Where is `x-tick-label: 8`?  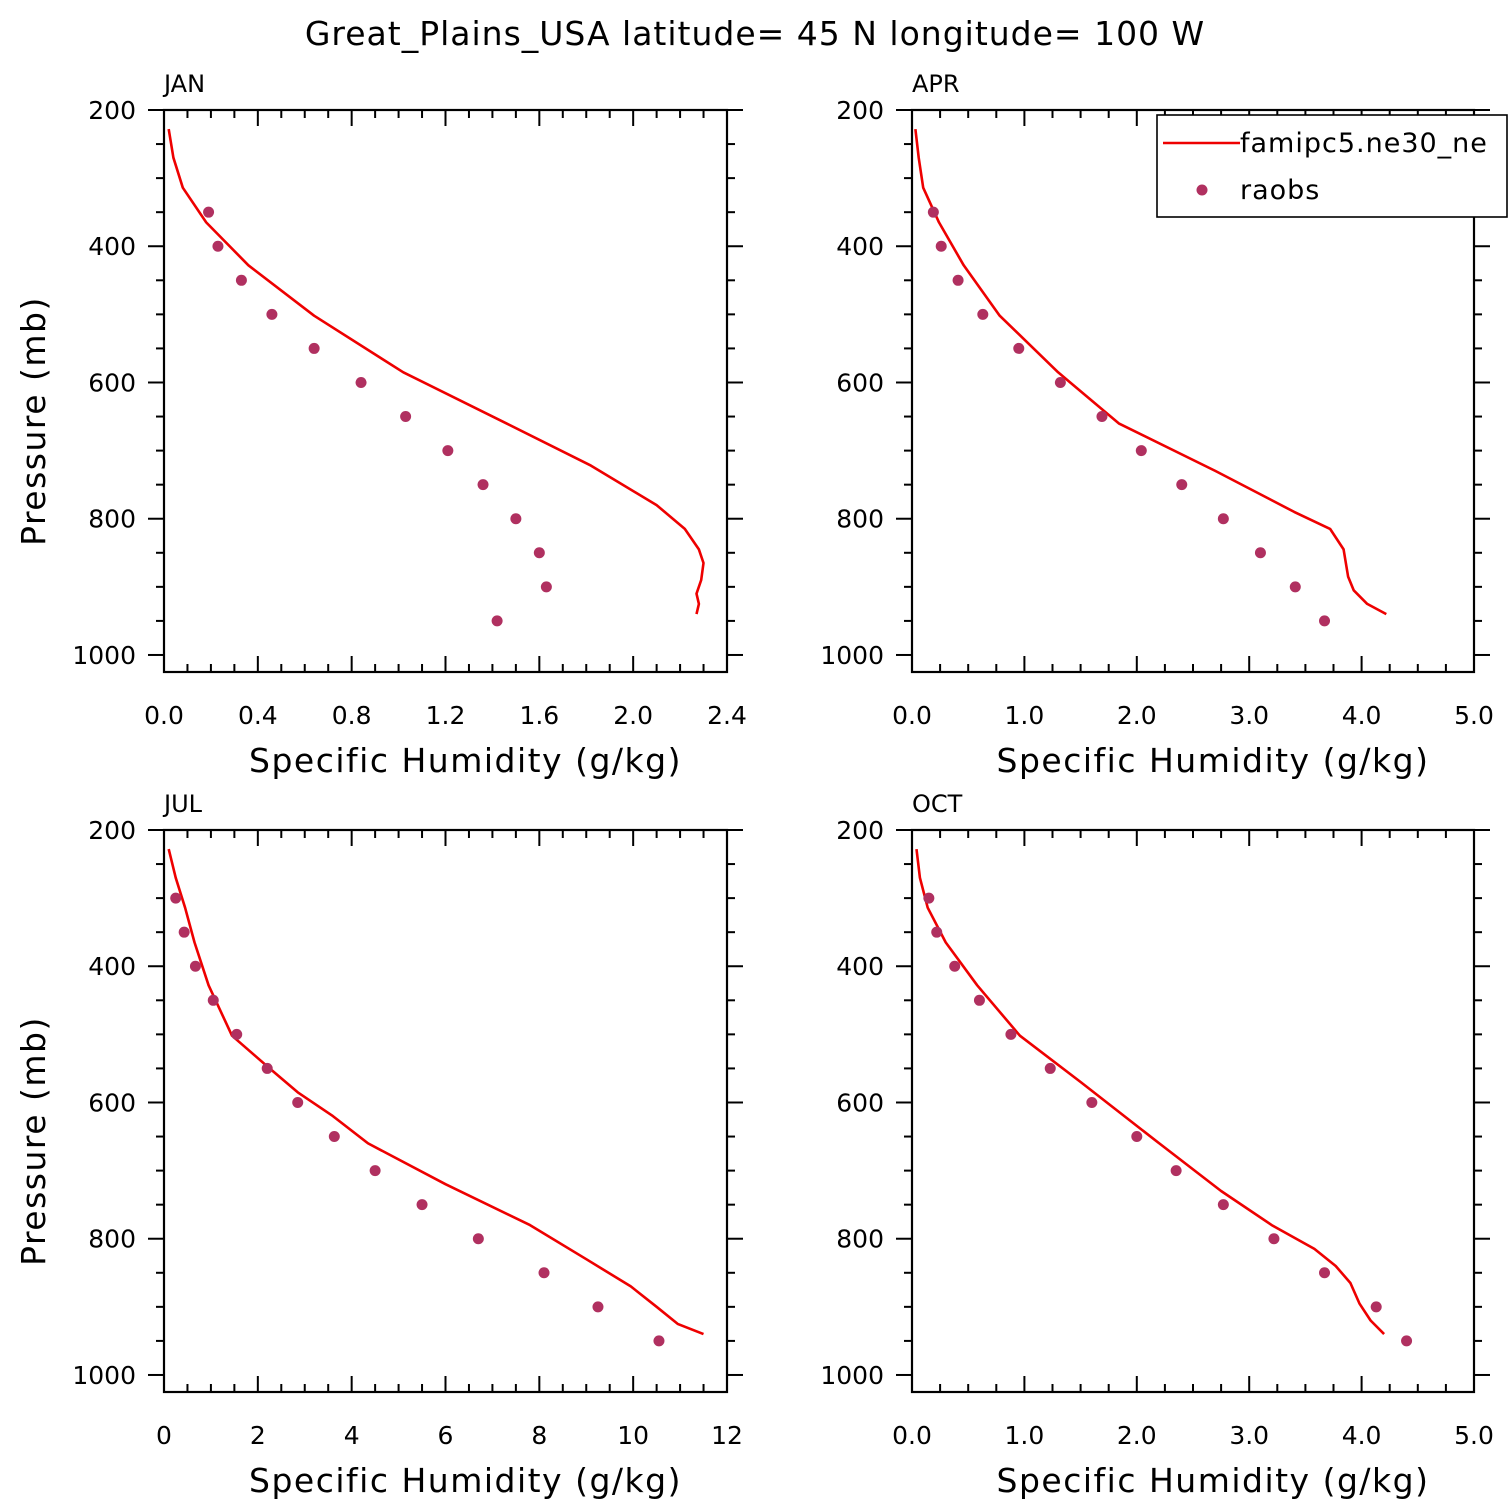
x-tick-label: 8 is located at coordinates (539, 1435).